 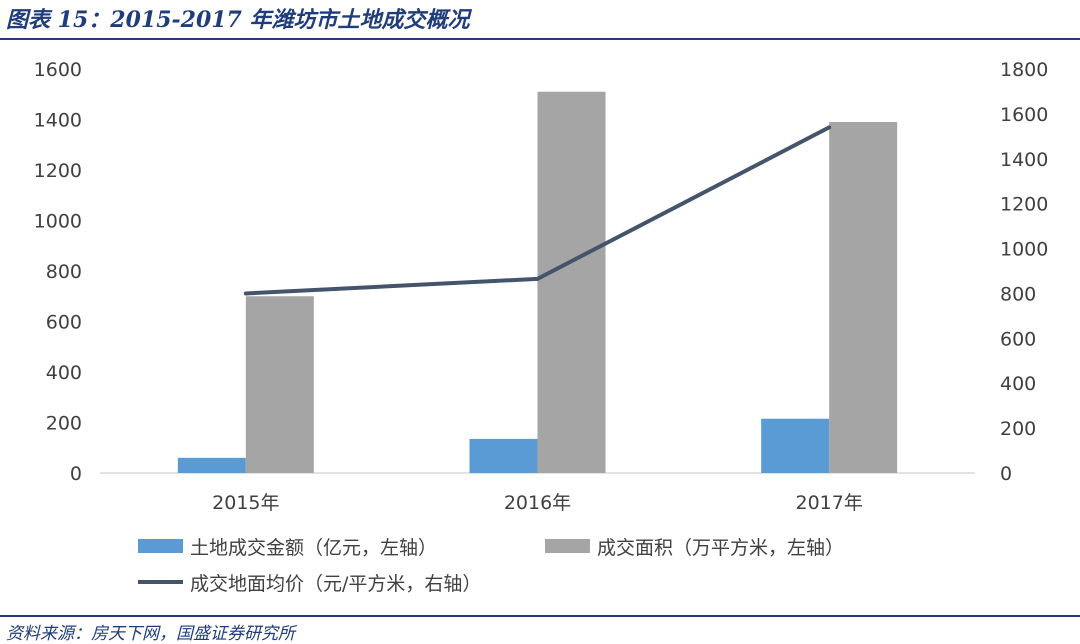 What do you see at coordinates (1024, 70) in the screenshot?
I see `y-right-tick-label: 1800` at bounding box center [1024, 70].